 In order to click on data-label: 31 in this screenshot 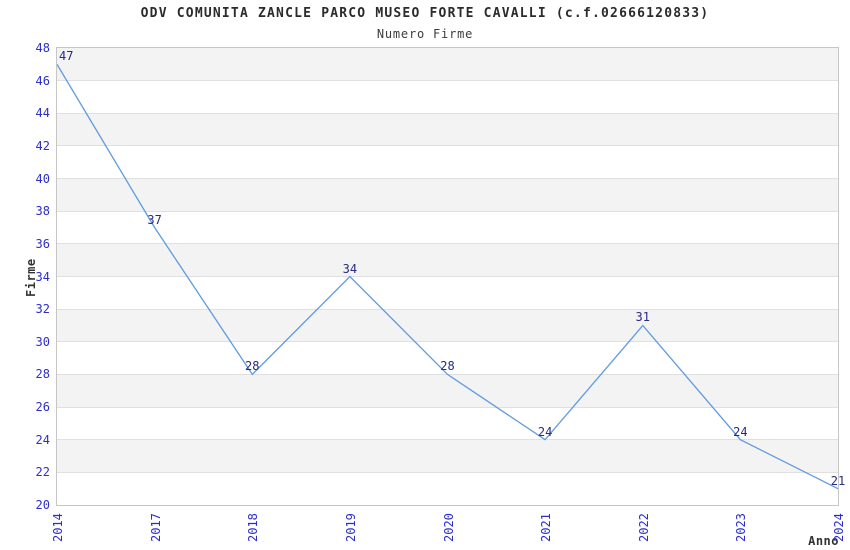, I will do `click(642, 317)`.